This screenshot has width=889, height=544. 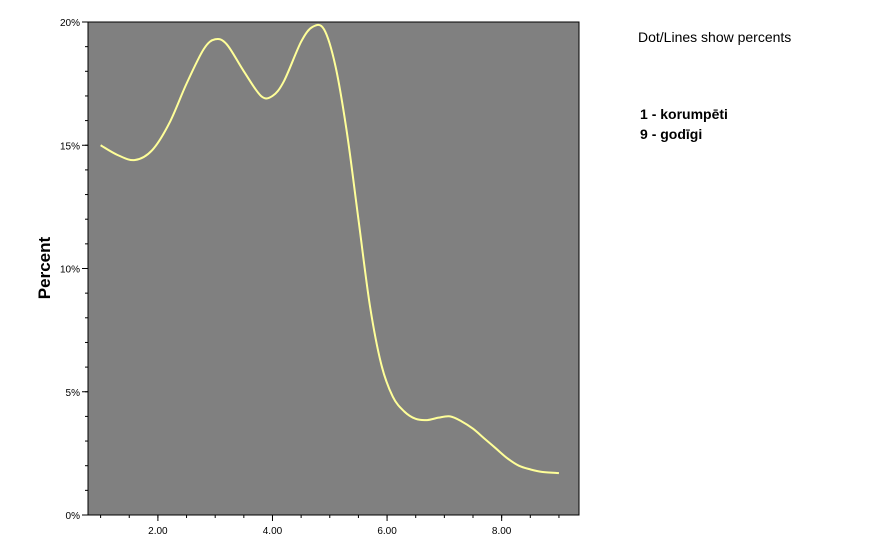 What do you see at coordinates (644, 114) in the screenshot?
I see `legend-code: 1` at bounding box center [644, 114].